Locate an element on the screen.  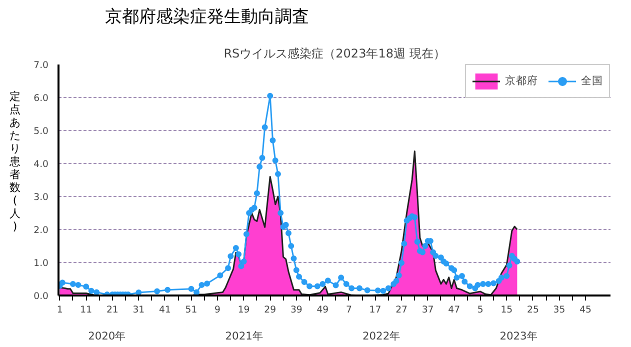
y-tick-label: 0.0 is located at coordinates (41, 296).